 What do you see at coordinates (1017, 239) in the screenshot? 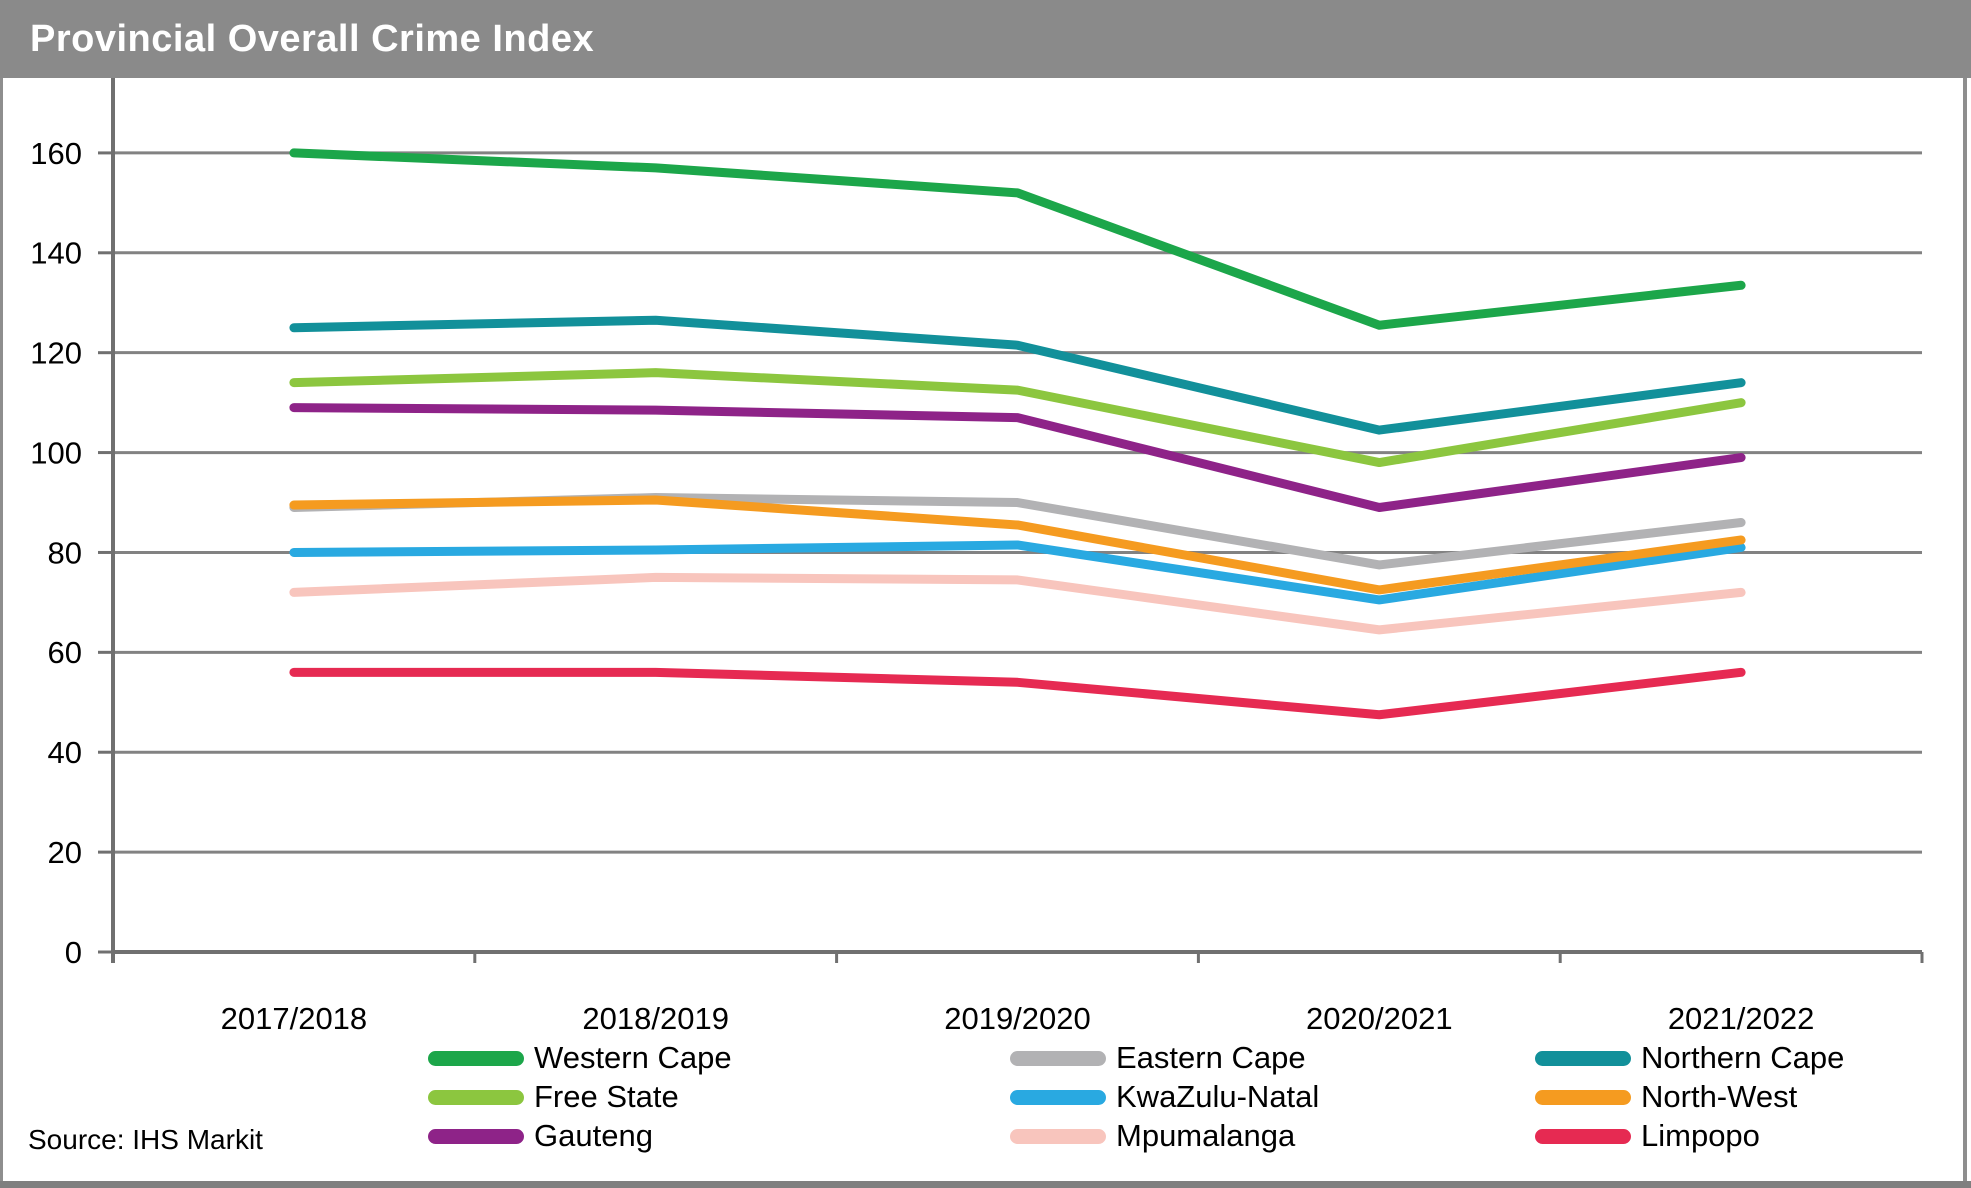
I see `series-line-western-cape` at bounding box center [1017, 239].